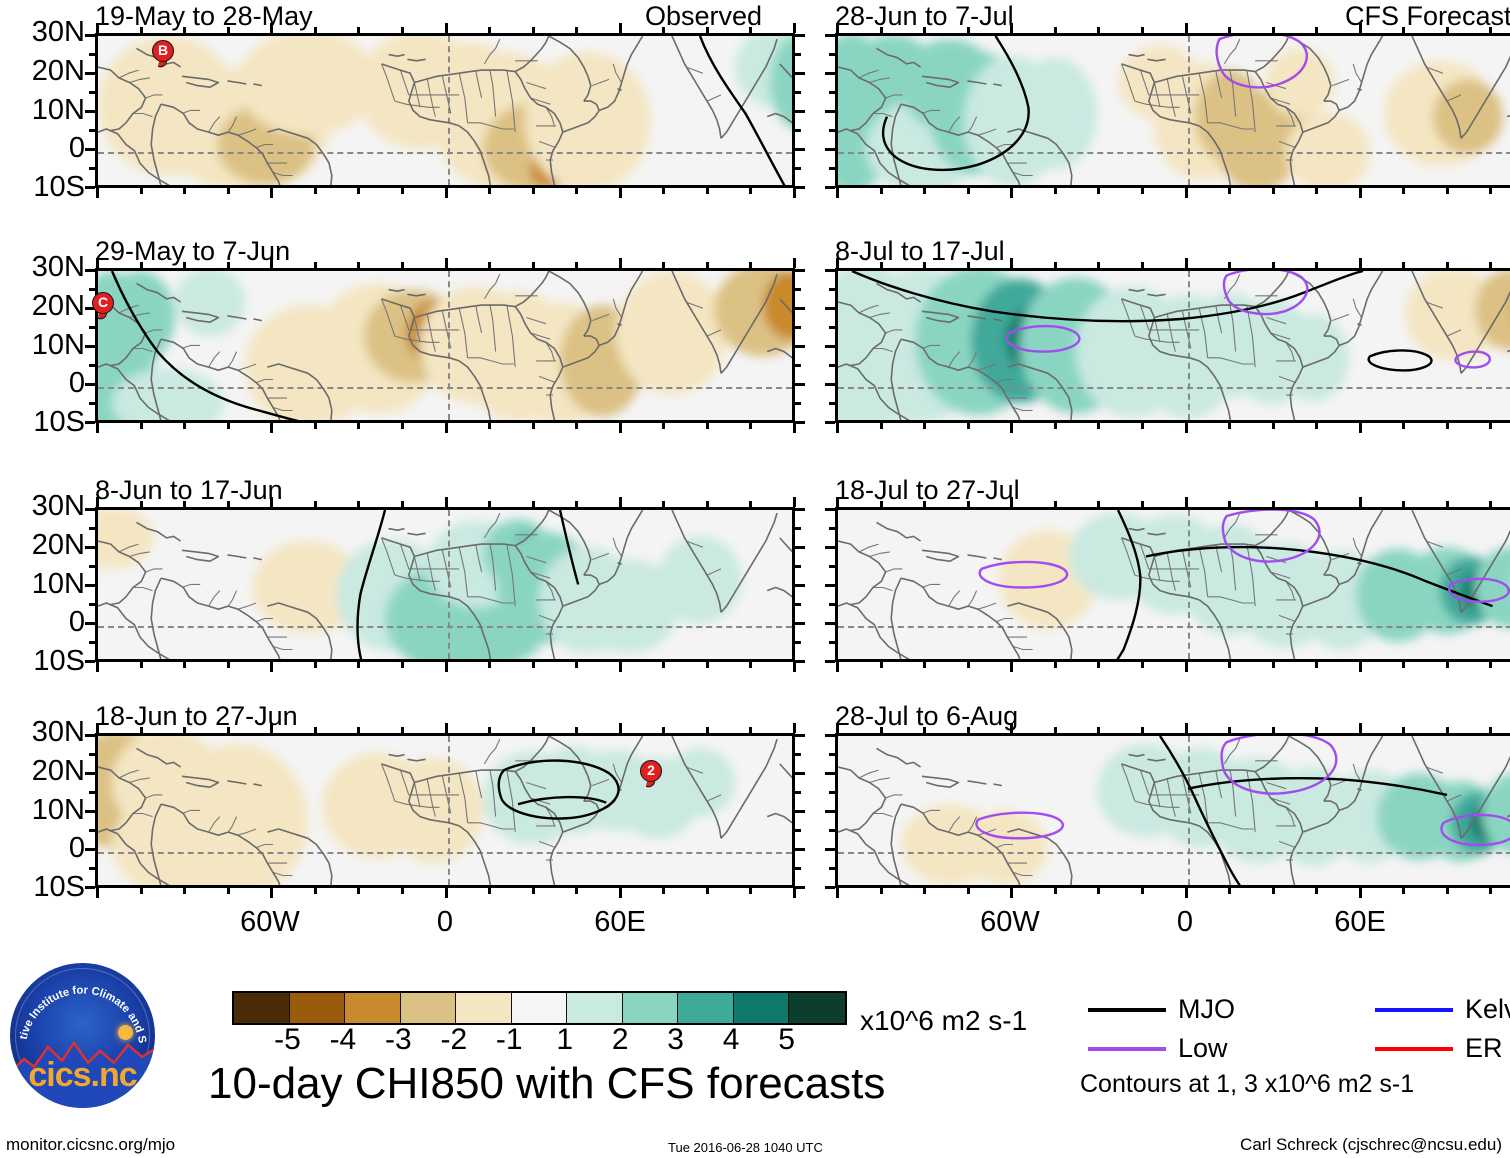  I want to click on storm-marker: C, so click(103, 306).